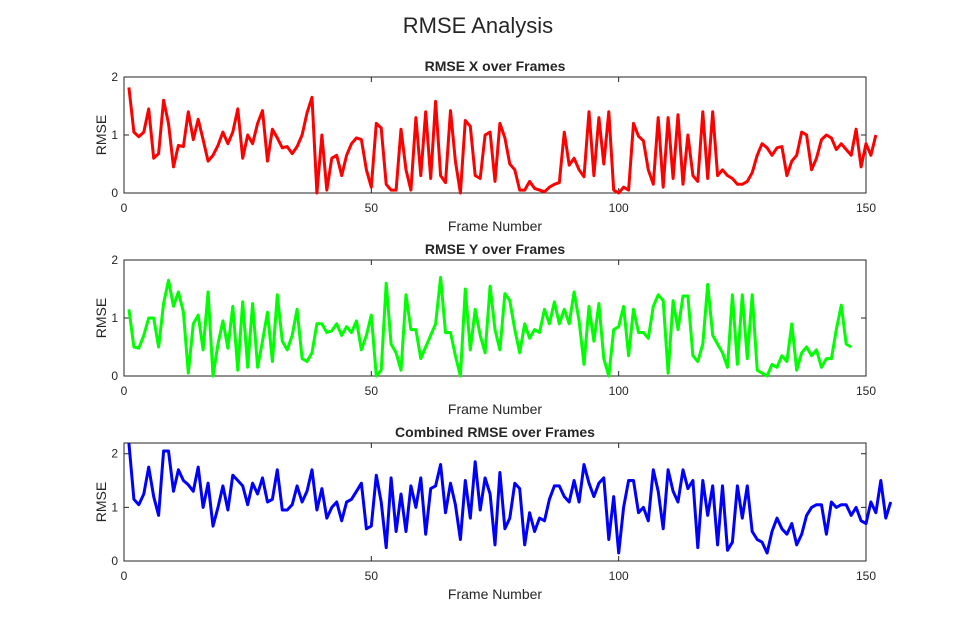  Describe the element at coordinates (495, 249) in the screenshot. I see `panel-title: RMSE Y over Frames` at that location.